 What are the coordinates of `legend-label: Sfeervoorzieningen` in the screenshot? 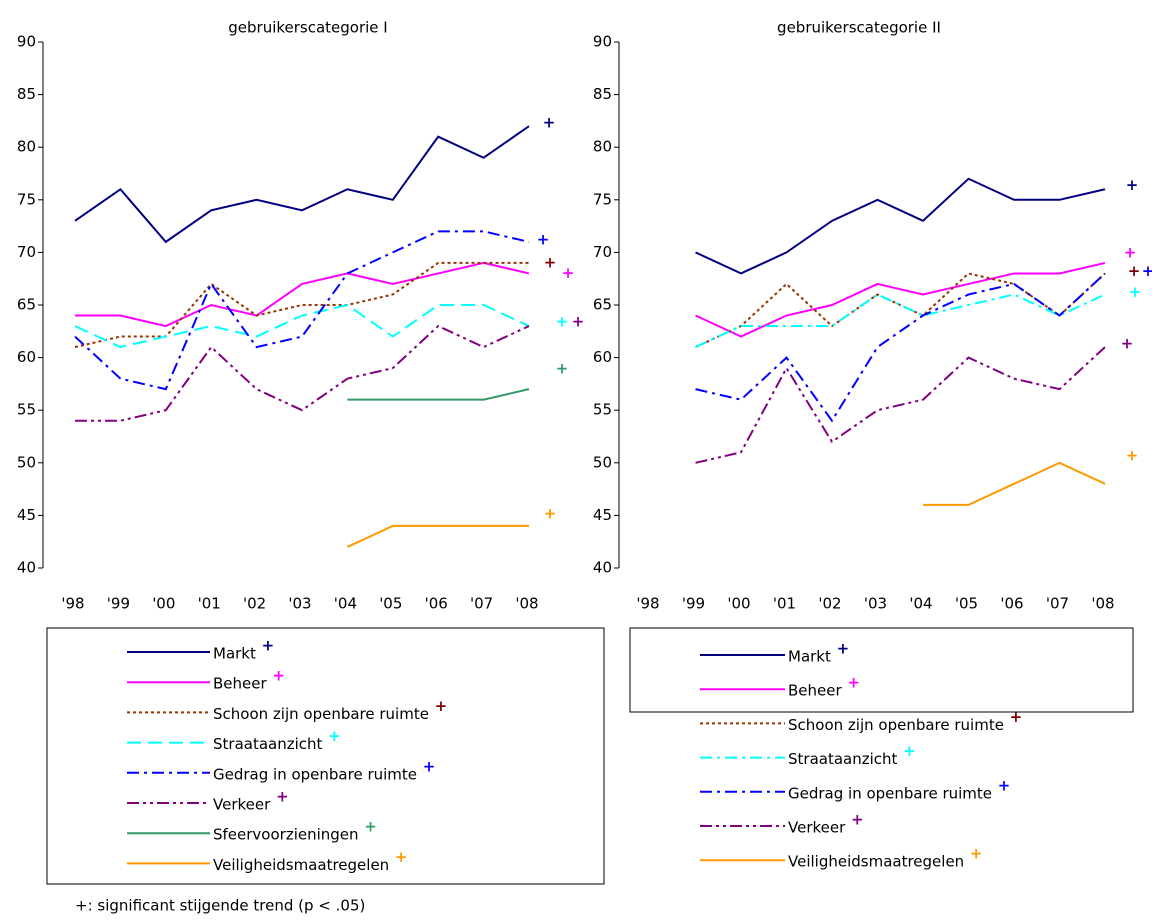 It's located at (286, 835).